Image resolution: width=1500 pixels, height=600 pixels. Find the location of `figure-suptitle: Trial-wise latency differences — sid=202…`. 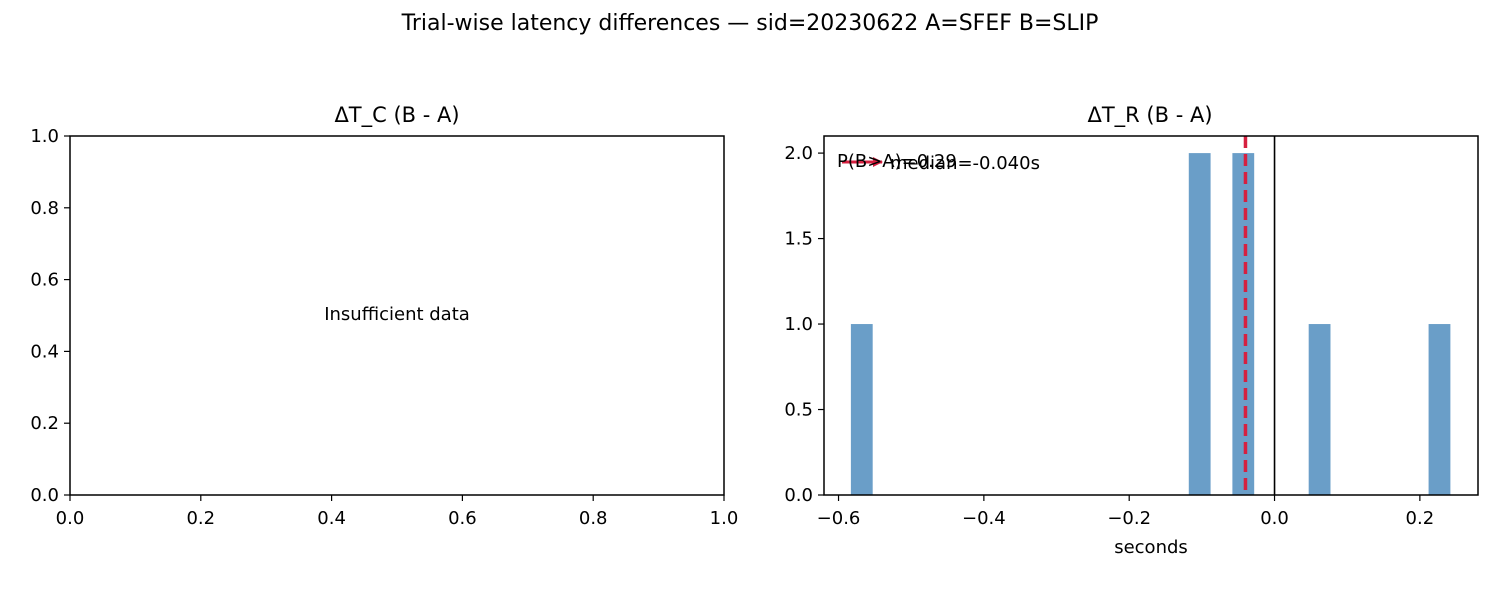

figure-suptitle: Trial-wise latency differences — sid=202… is located at coordinates (750, 23).